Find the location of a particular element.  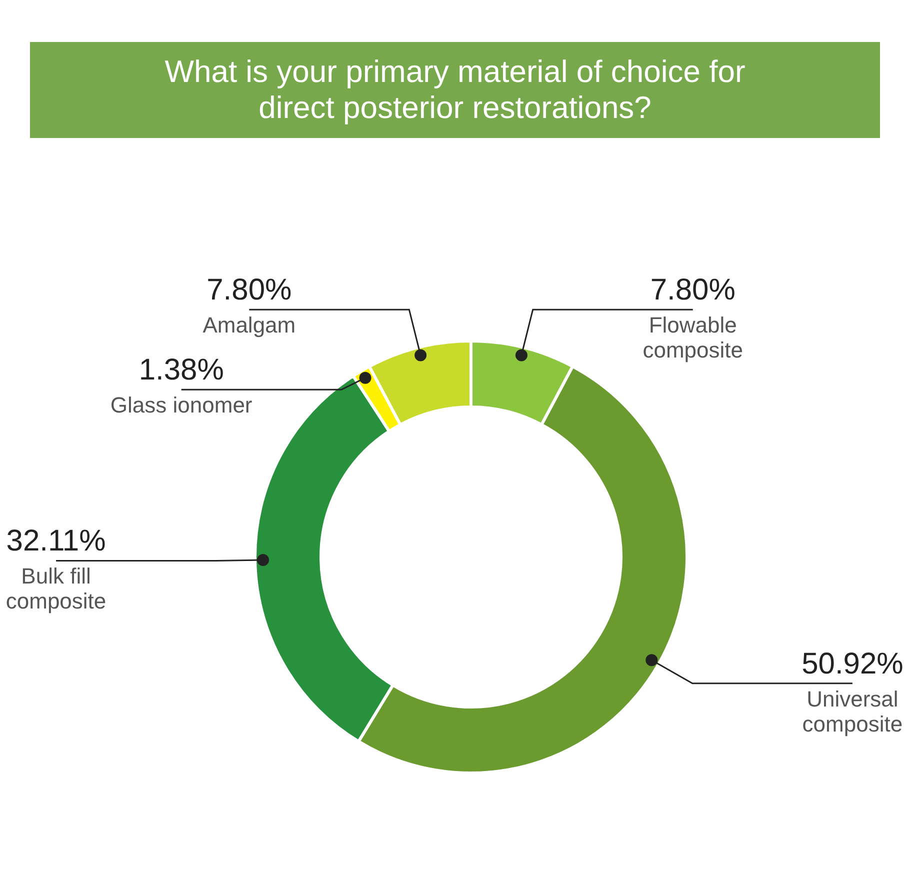

chart-title: What is your primary material of choice for direct posterior restorations? is located at coordinates (455, 90).